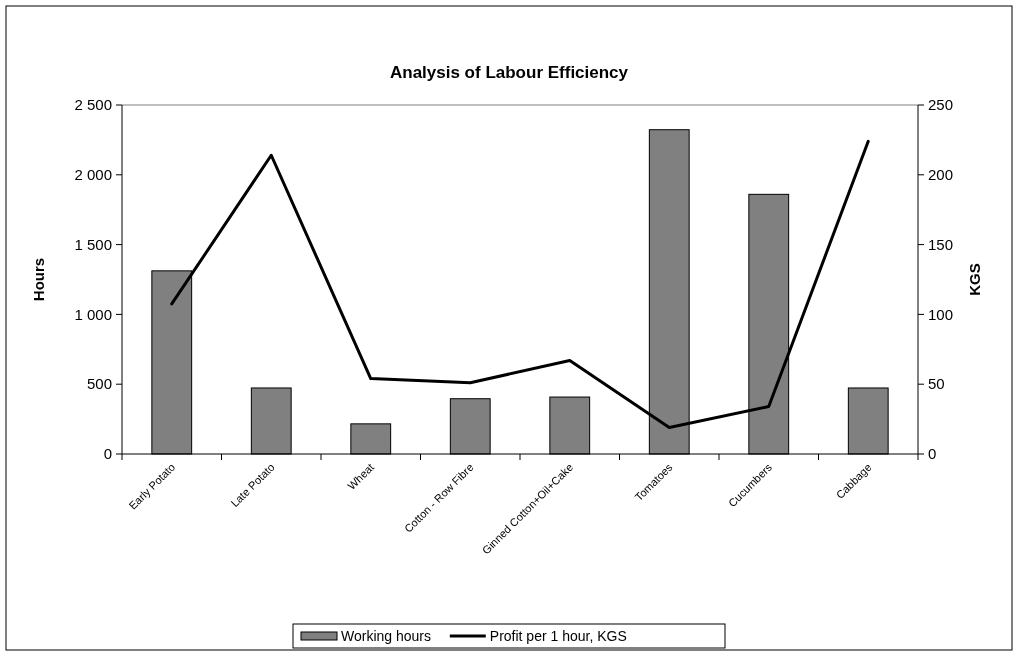  Describe the element at coordinates (941, 314) in the screenshot. I see `y2-tick-label: 100` at that location.